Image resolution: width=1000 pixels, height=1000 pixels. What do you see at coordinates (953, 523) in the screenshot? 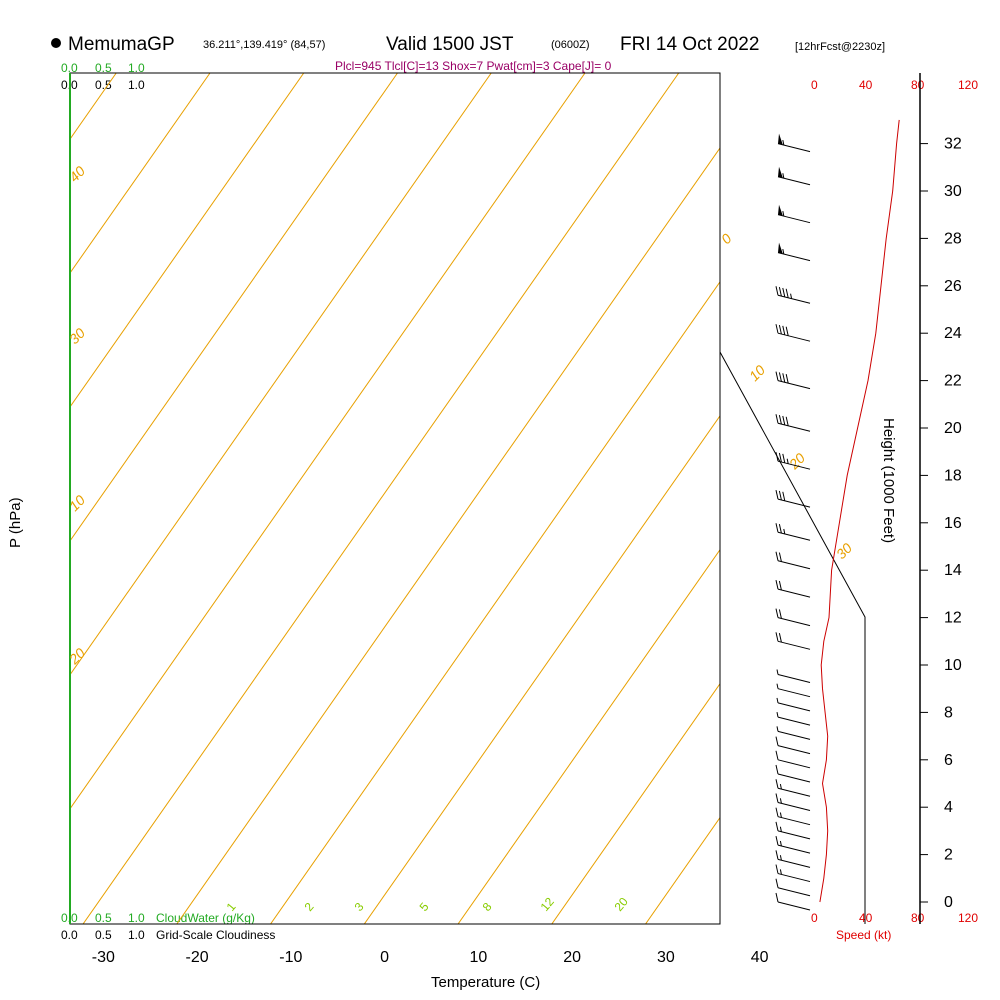
I see `height-tick-16: 16` at bounding box center [953, 523].